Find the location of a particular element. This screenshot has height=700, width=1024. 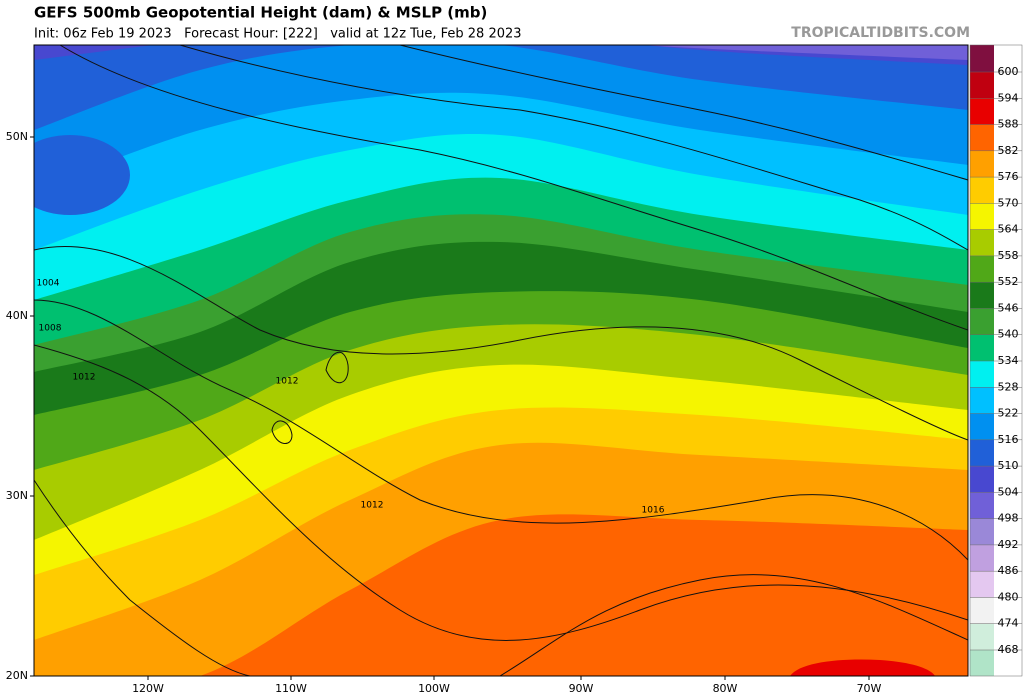

colorbar-label: 594 is located at coordinates (1008, 97).